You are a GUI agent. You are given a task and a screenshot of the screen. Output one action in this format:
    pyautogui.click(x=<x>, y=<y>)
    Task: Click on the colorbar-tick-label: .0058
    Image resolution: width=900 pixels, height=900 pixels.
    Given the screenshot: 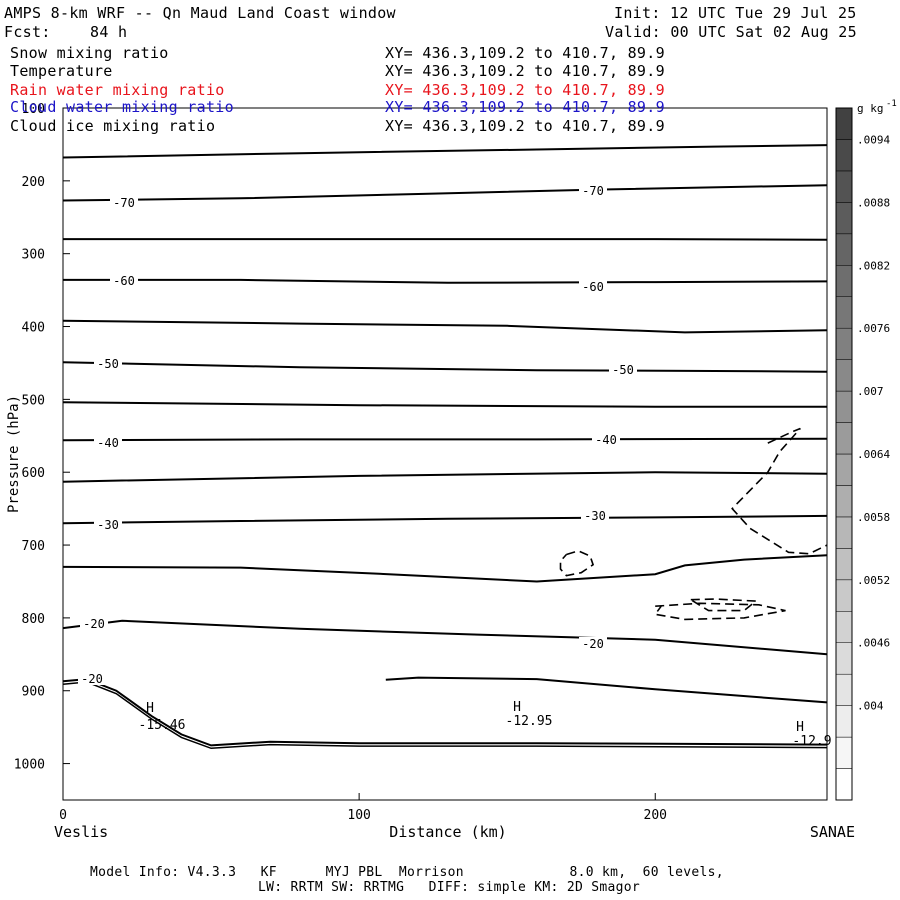 What is the action you would take?
    pyautogui.click(x=873, y=517)
    